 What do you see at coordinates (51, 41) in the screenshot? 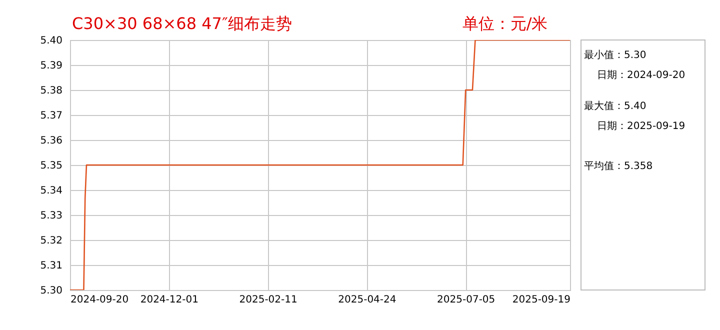
I see `y-tick-label: 5.40` at bounding box center [51, 41].